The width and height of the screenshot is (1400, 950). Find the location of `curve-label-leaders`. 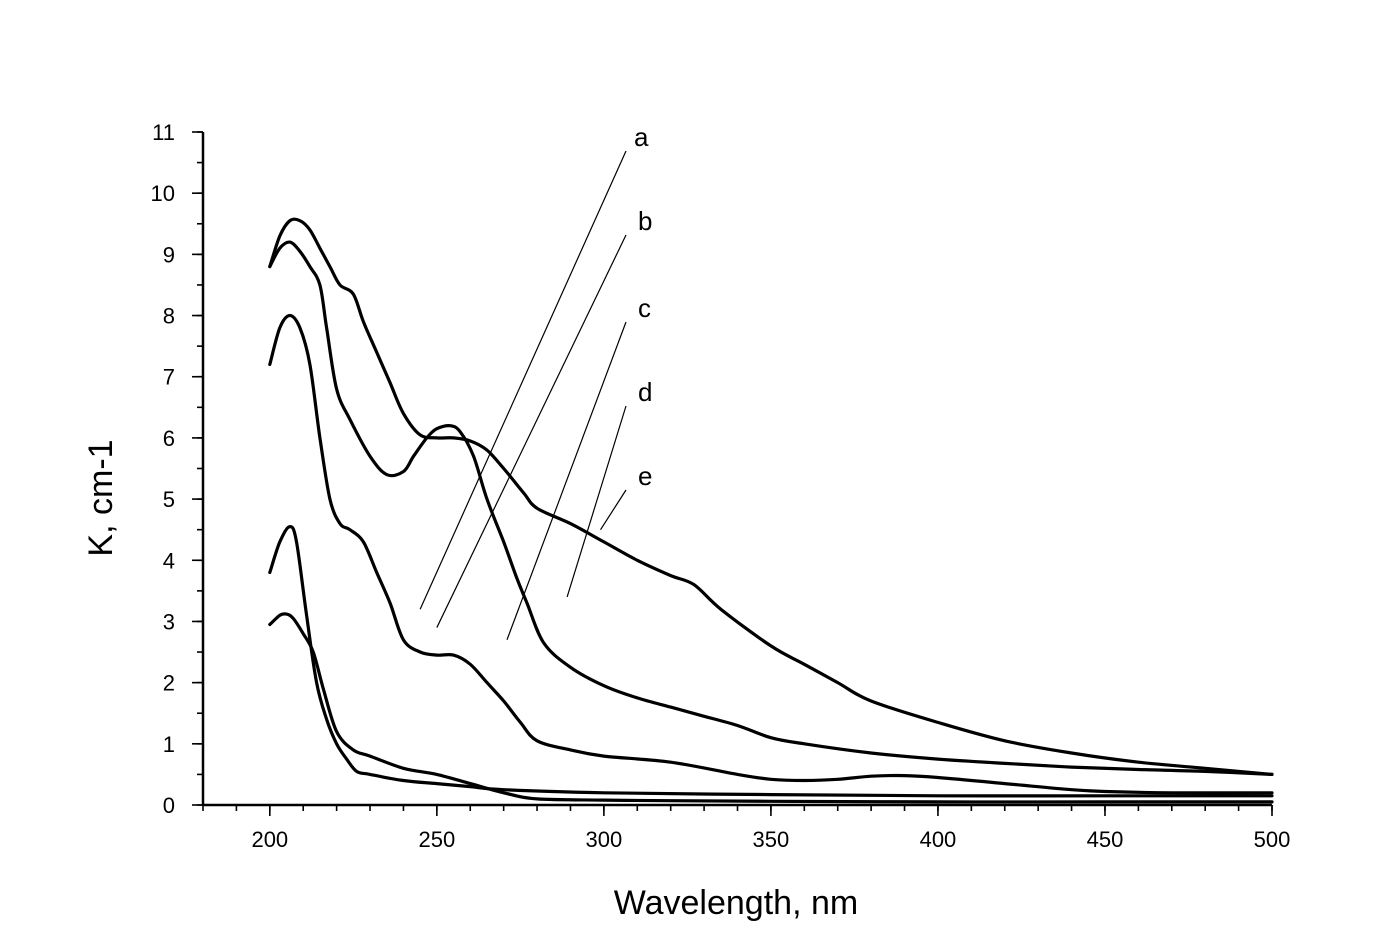

curve-label-leaders is located at coordinates (523, 395).